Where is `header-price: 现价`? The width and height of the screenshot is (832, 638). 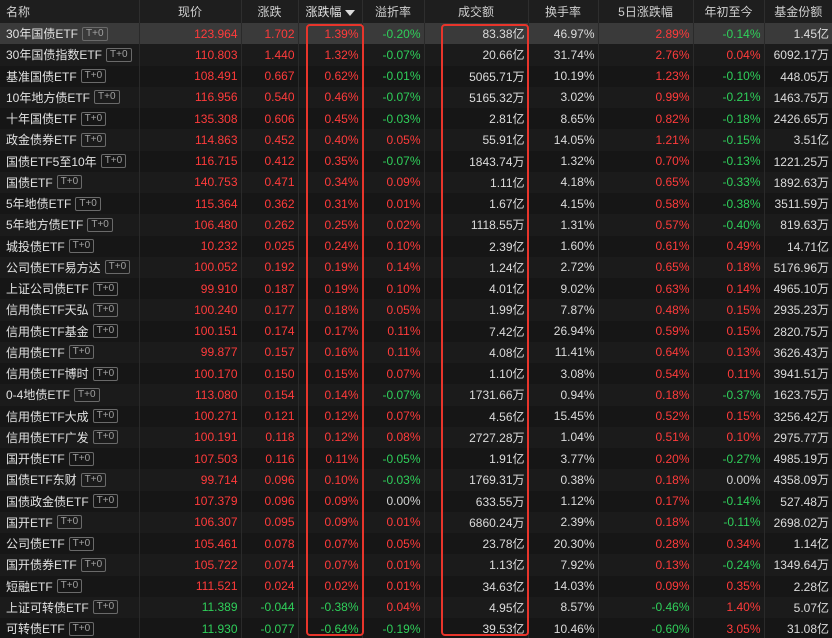 header-price: 现价 is located at coordinates (189, 11).